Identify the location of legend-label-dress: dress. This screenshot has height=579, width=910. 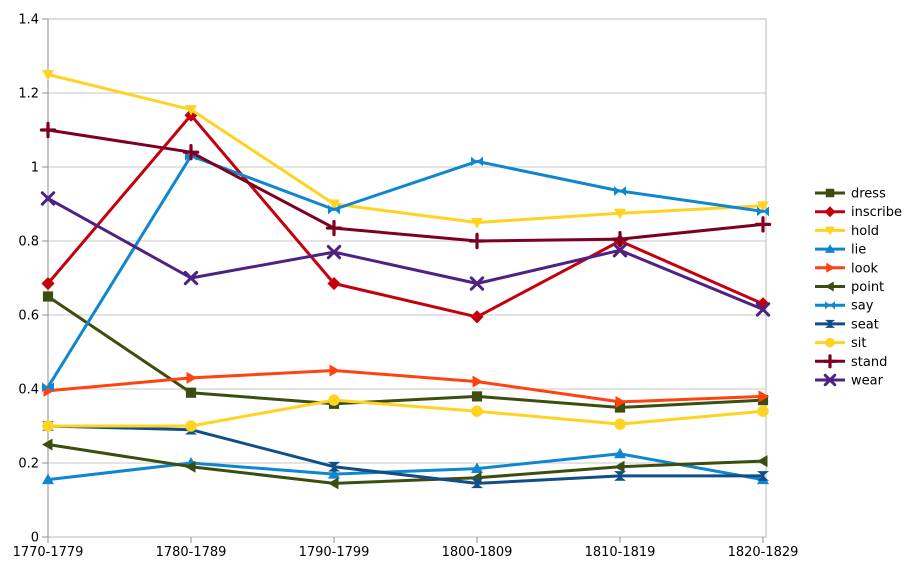
(868, 194).